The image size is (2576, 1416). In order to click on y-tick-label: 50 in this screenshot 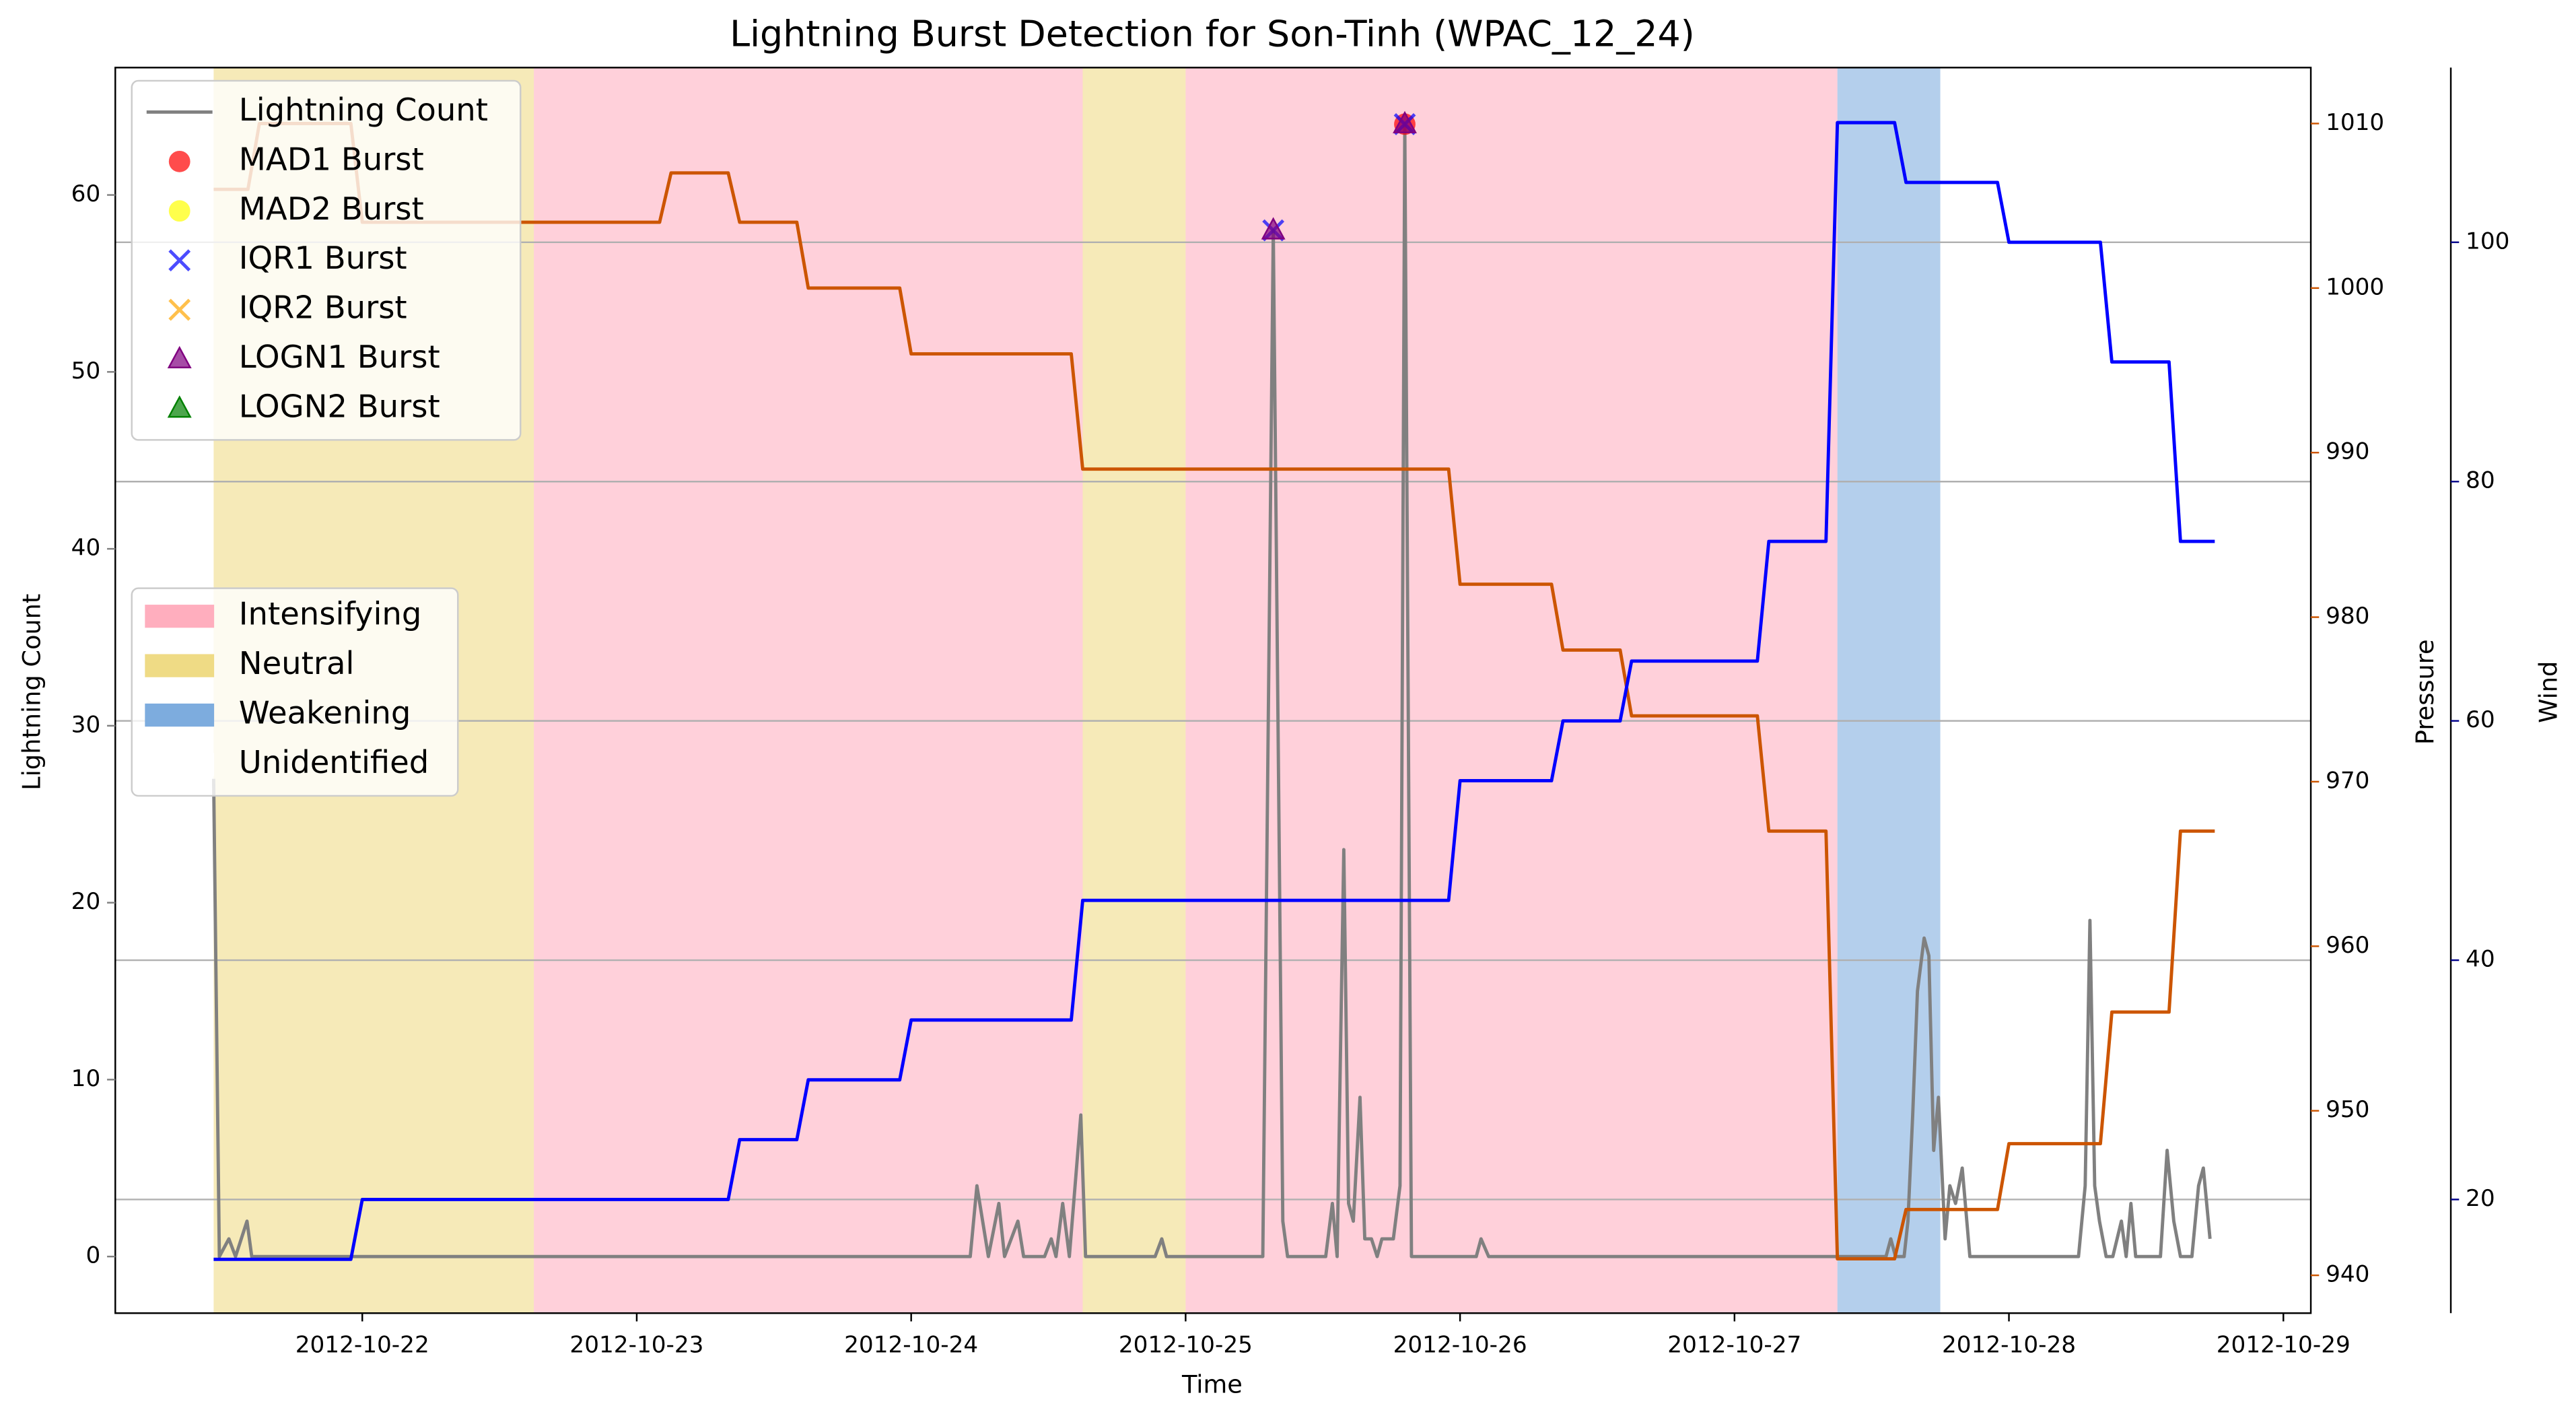, I will do `click(86, 371)`.